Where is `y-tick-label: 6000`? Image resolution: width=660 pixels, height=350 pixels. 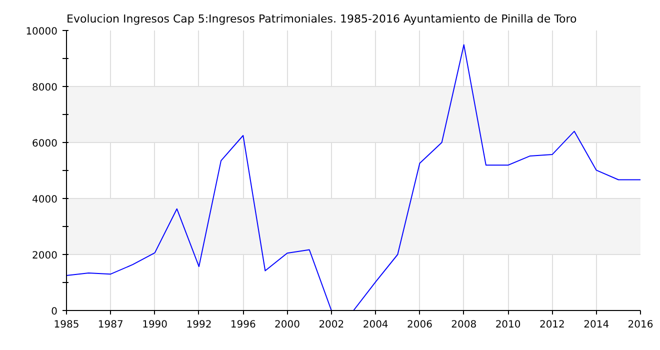
y-tick-label: 6000 is located at coordinates (45, 144).